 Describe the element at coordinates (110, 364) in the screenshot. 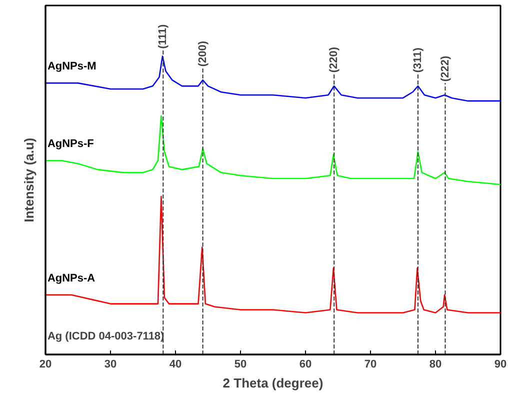

I see `x-tick-label: 30` at that location.